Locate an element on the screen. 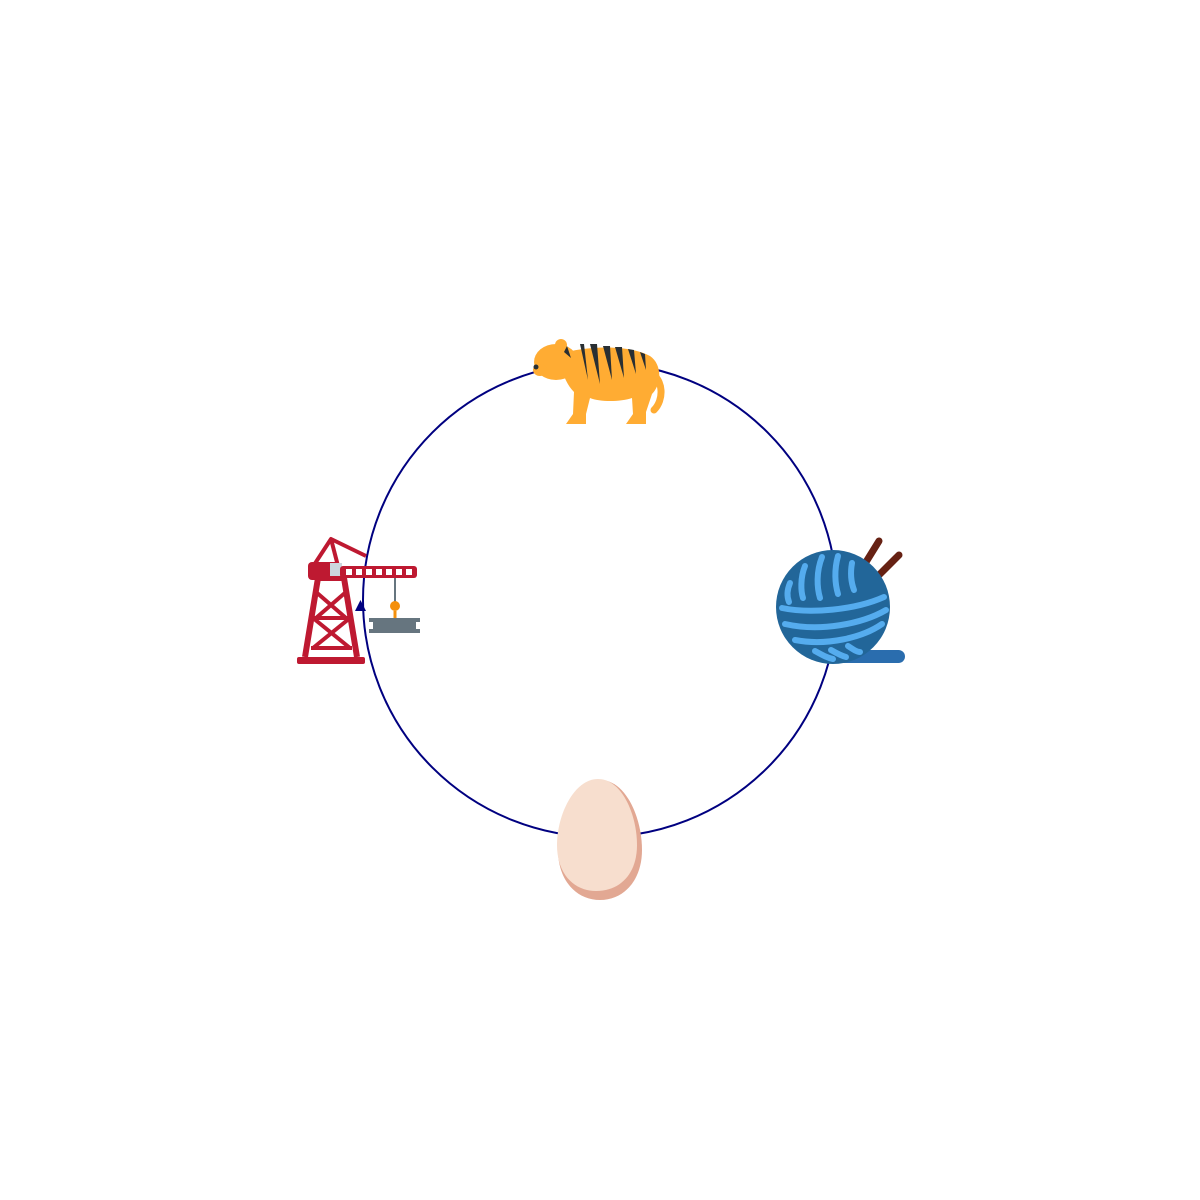  construction-crane-icon is located at coordinates (358, 600).